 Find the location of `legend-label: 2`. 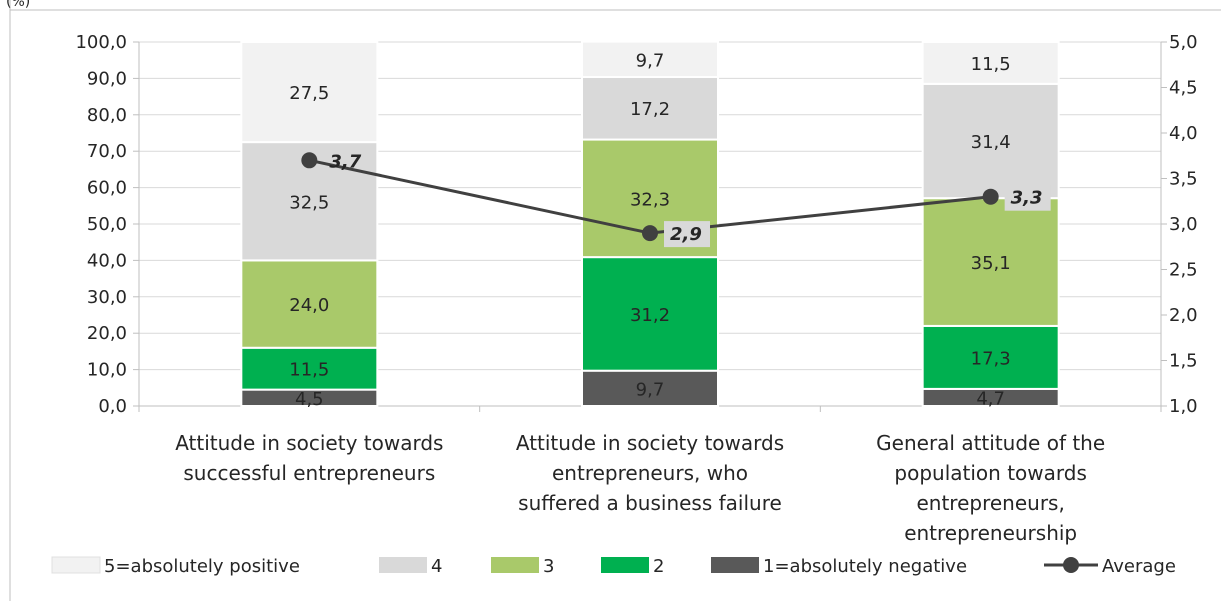

legend-label: 2 is located at coordinates (658, 566).